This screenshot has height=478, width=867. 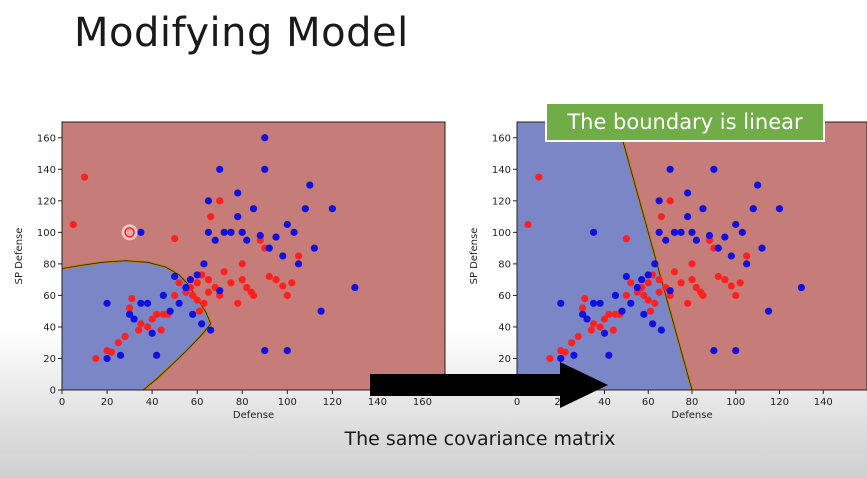 What do you see at coordinates (53, 391) in the screenshot?
I see `y-tick-label: 0` at bounding box center [53, 391].